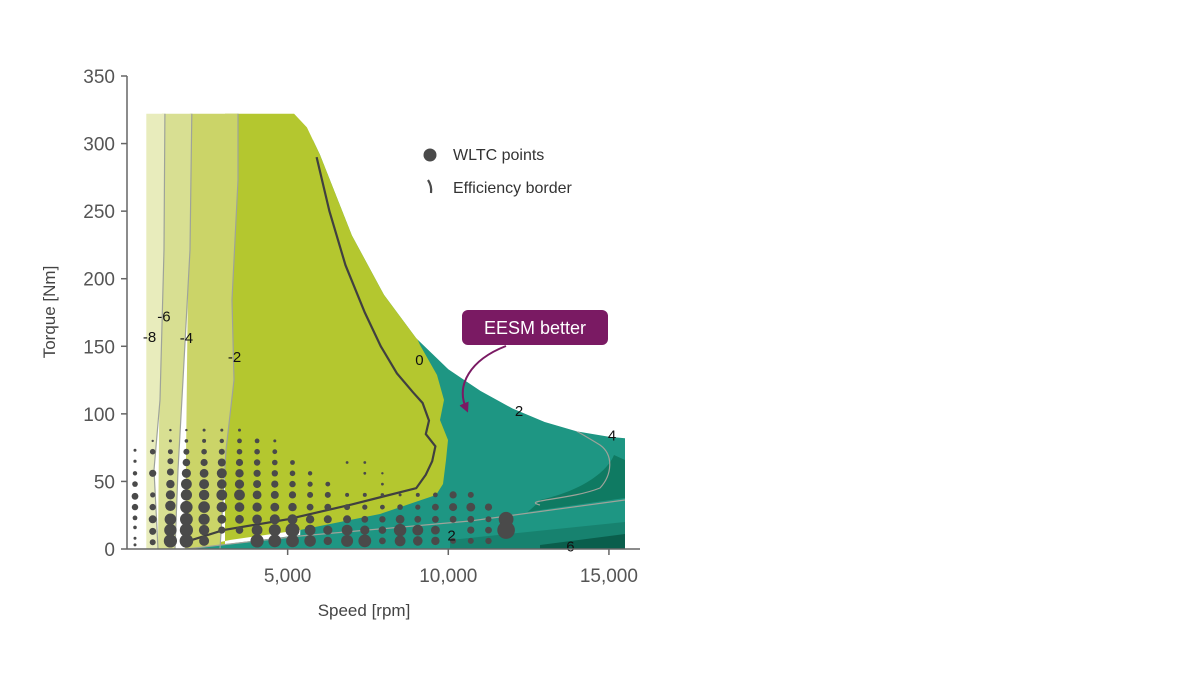  What do you see at coordinates (163, 317) in the screenshot?
I see `contour-label: -6` at bounding box center [163, 317].